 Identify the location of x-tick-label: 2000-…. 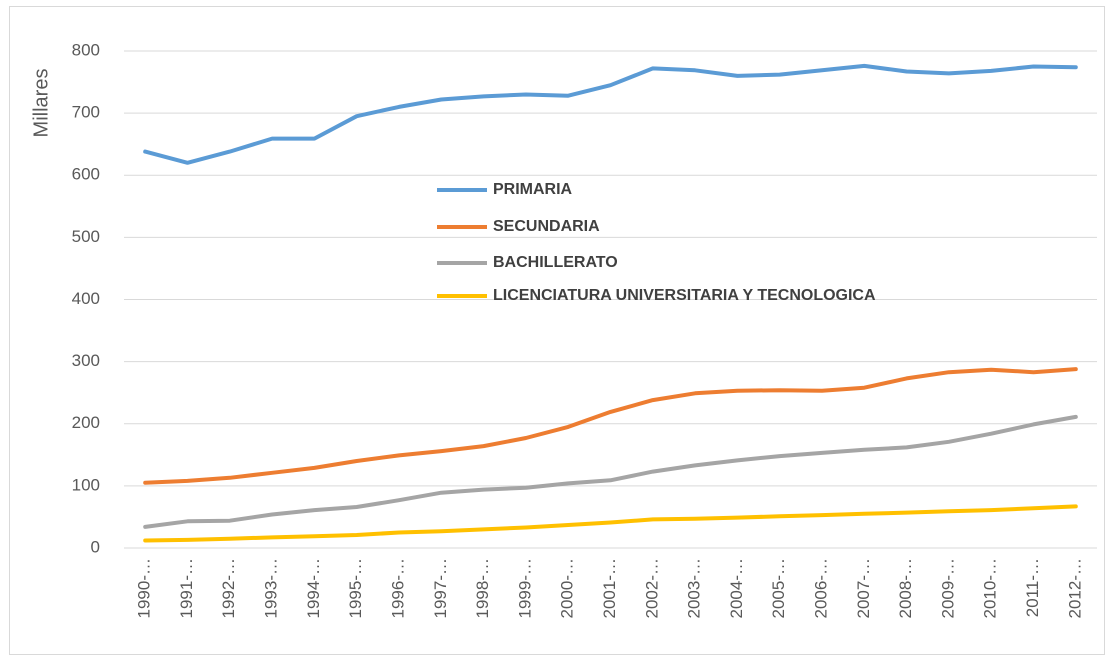
(567, 588).